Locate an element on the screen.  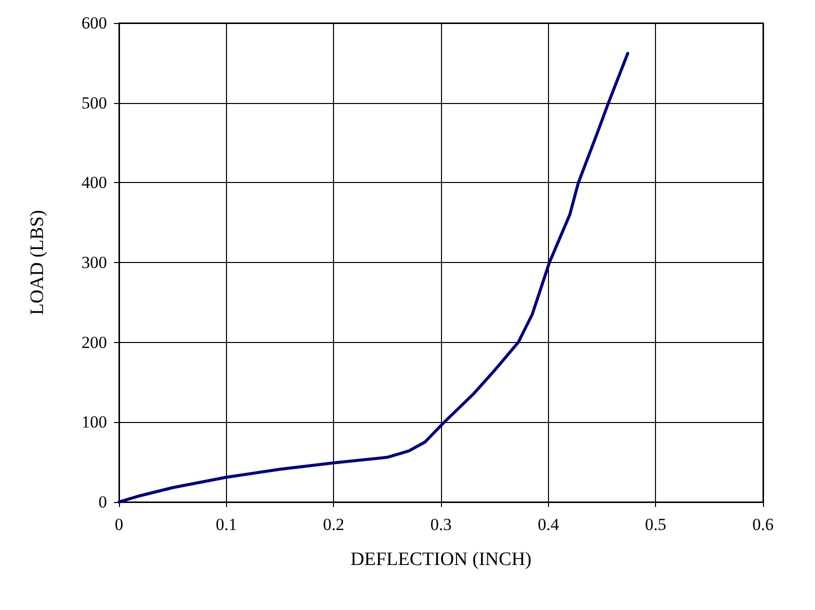
x-tick-label: 0.6 is located at coordinates (763, 524).